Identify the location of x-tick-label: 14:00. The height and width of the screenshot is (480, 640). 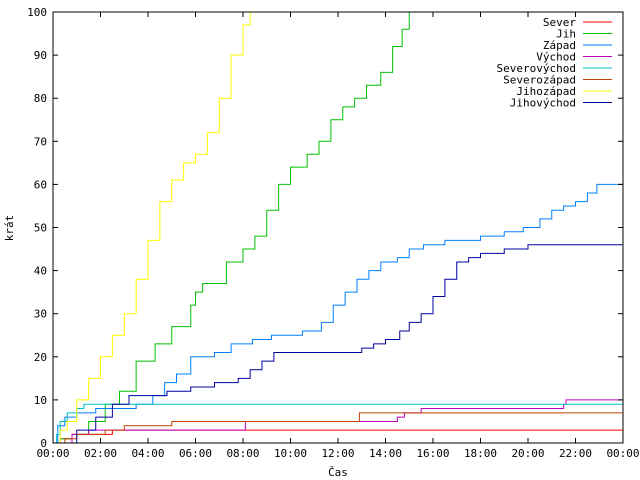
(385, 453).